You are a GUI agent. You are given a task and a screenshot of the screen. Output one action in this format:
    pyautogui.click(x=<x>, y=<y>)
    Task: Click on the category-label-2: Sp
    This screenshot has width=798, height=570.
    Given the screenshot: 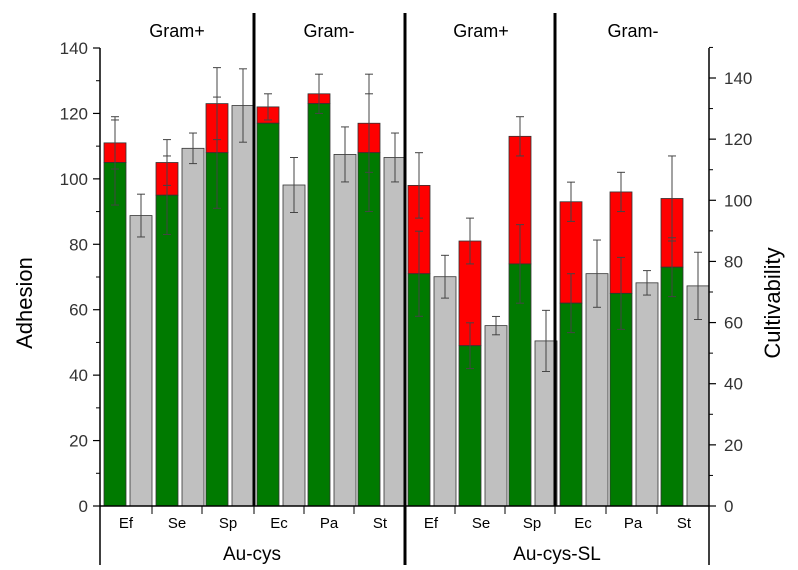 What is the action you would take?
    pyautogui.click(x=228, y=523)
    